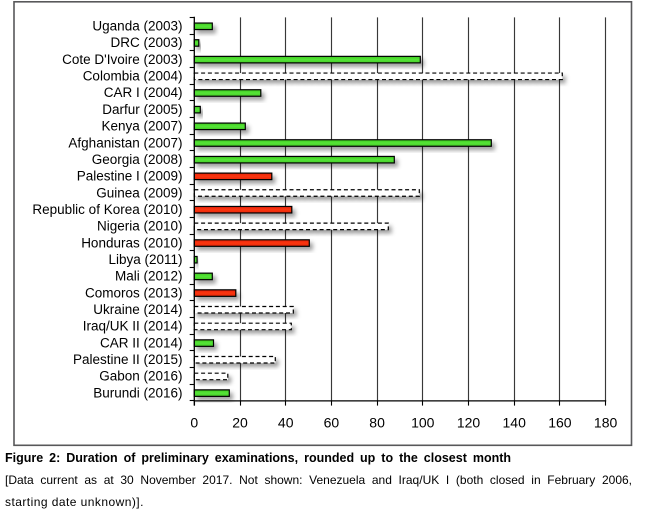  What do you see at coordinates (332, 422) in the screenshot?
I see `svg-text: 60` at bounding box center [332, 422].